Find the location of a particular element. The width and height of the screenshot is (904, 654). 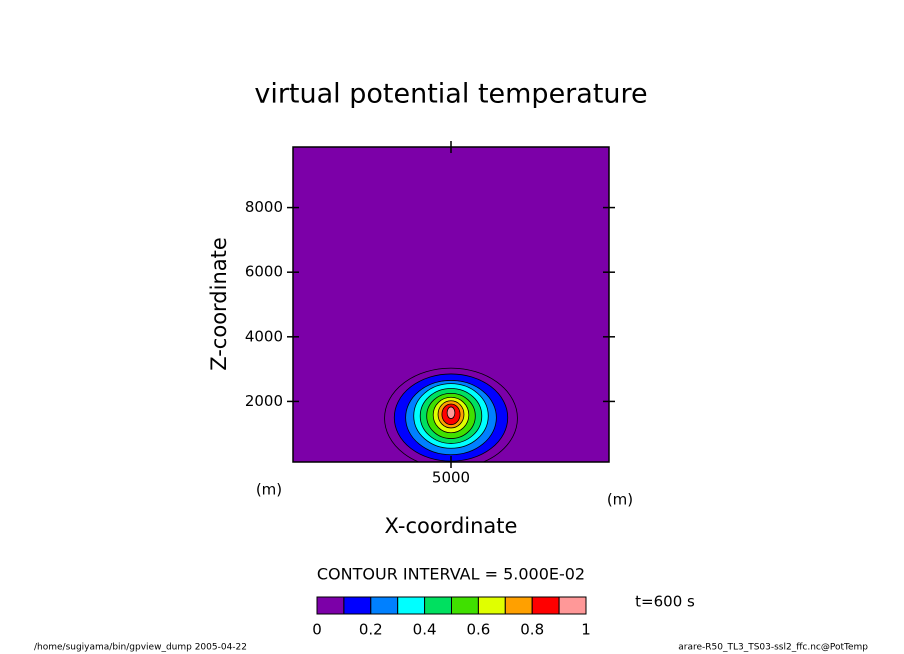

contour-interval: CONTOUR INTERVAL = 5.000E-02 is located at coordinates (451, 574).